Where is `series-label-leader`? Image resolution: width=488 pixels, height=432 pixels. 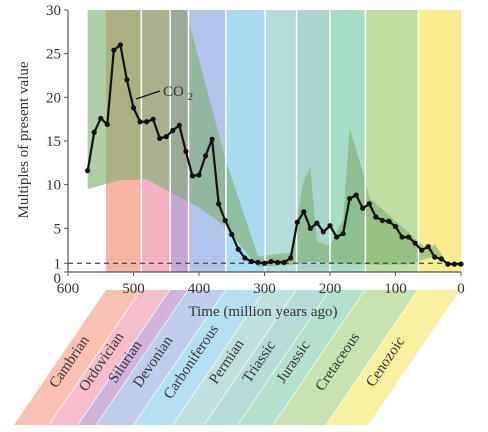
series-label-leader is located at coordinates (148, 95).